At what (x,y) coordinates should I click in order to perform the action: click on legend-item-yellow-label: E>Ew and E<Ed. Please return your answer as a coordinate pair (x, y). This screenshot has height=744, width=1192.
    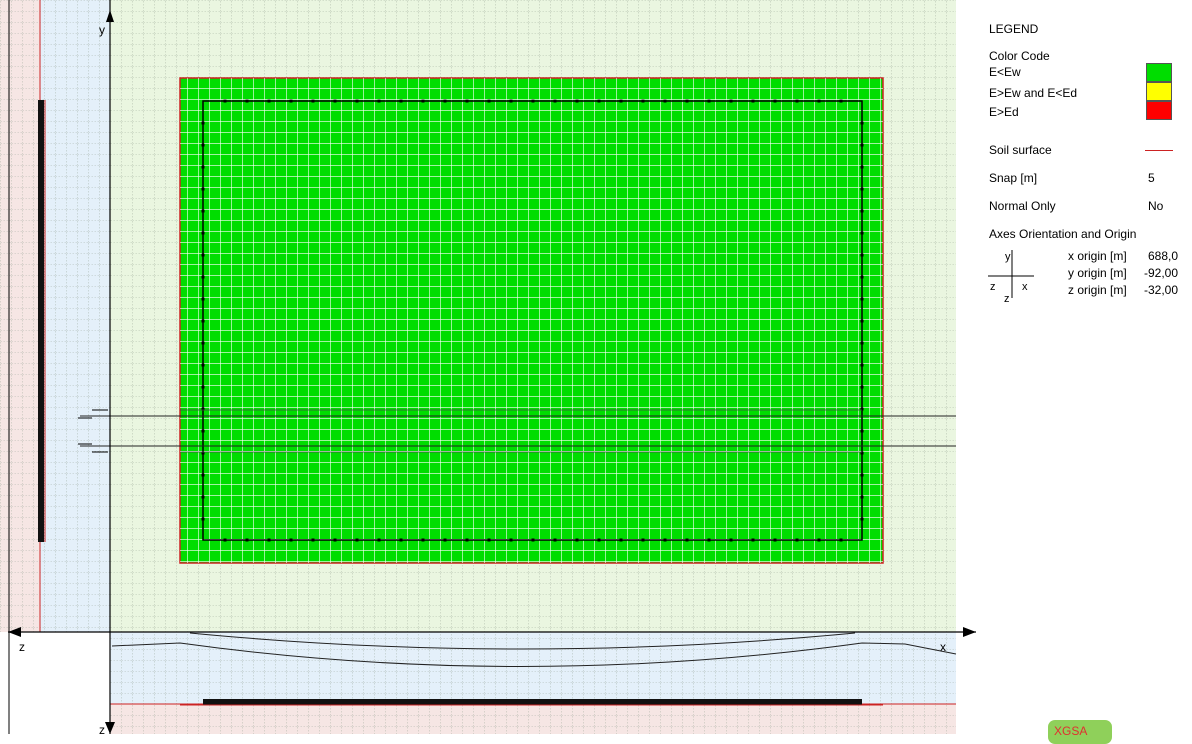
    Looking at the image, I should click on (1033, 93).